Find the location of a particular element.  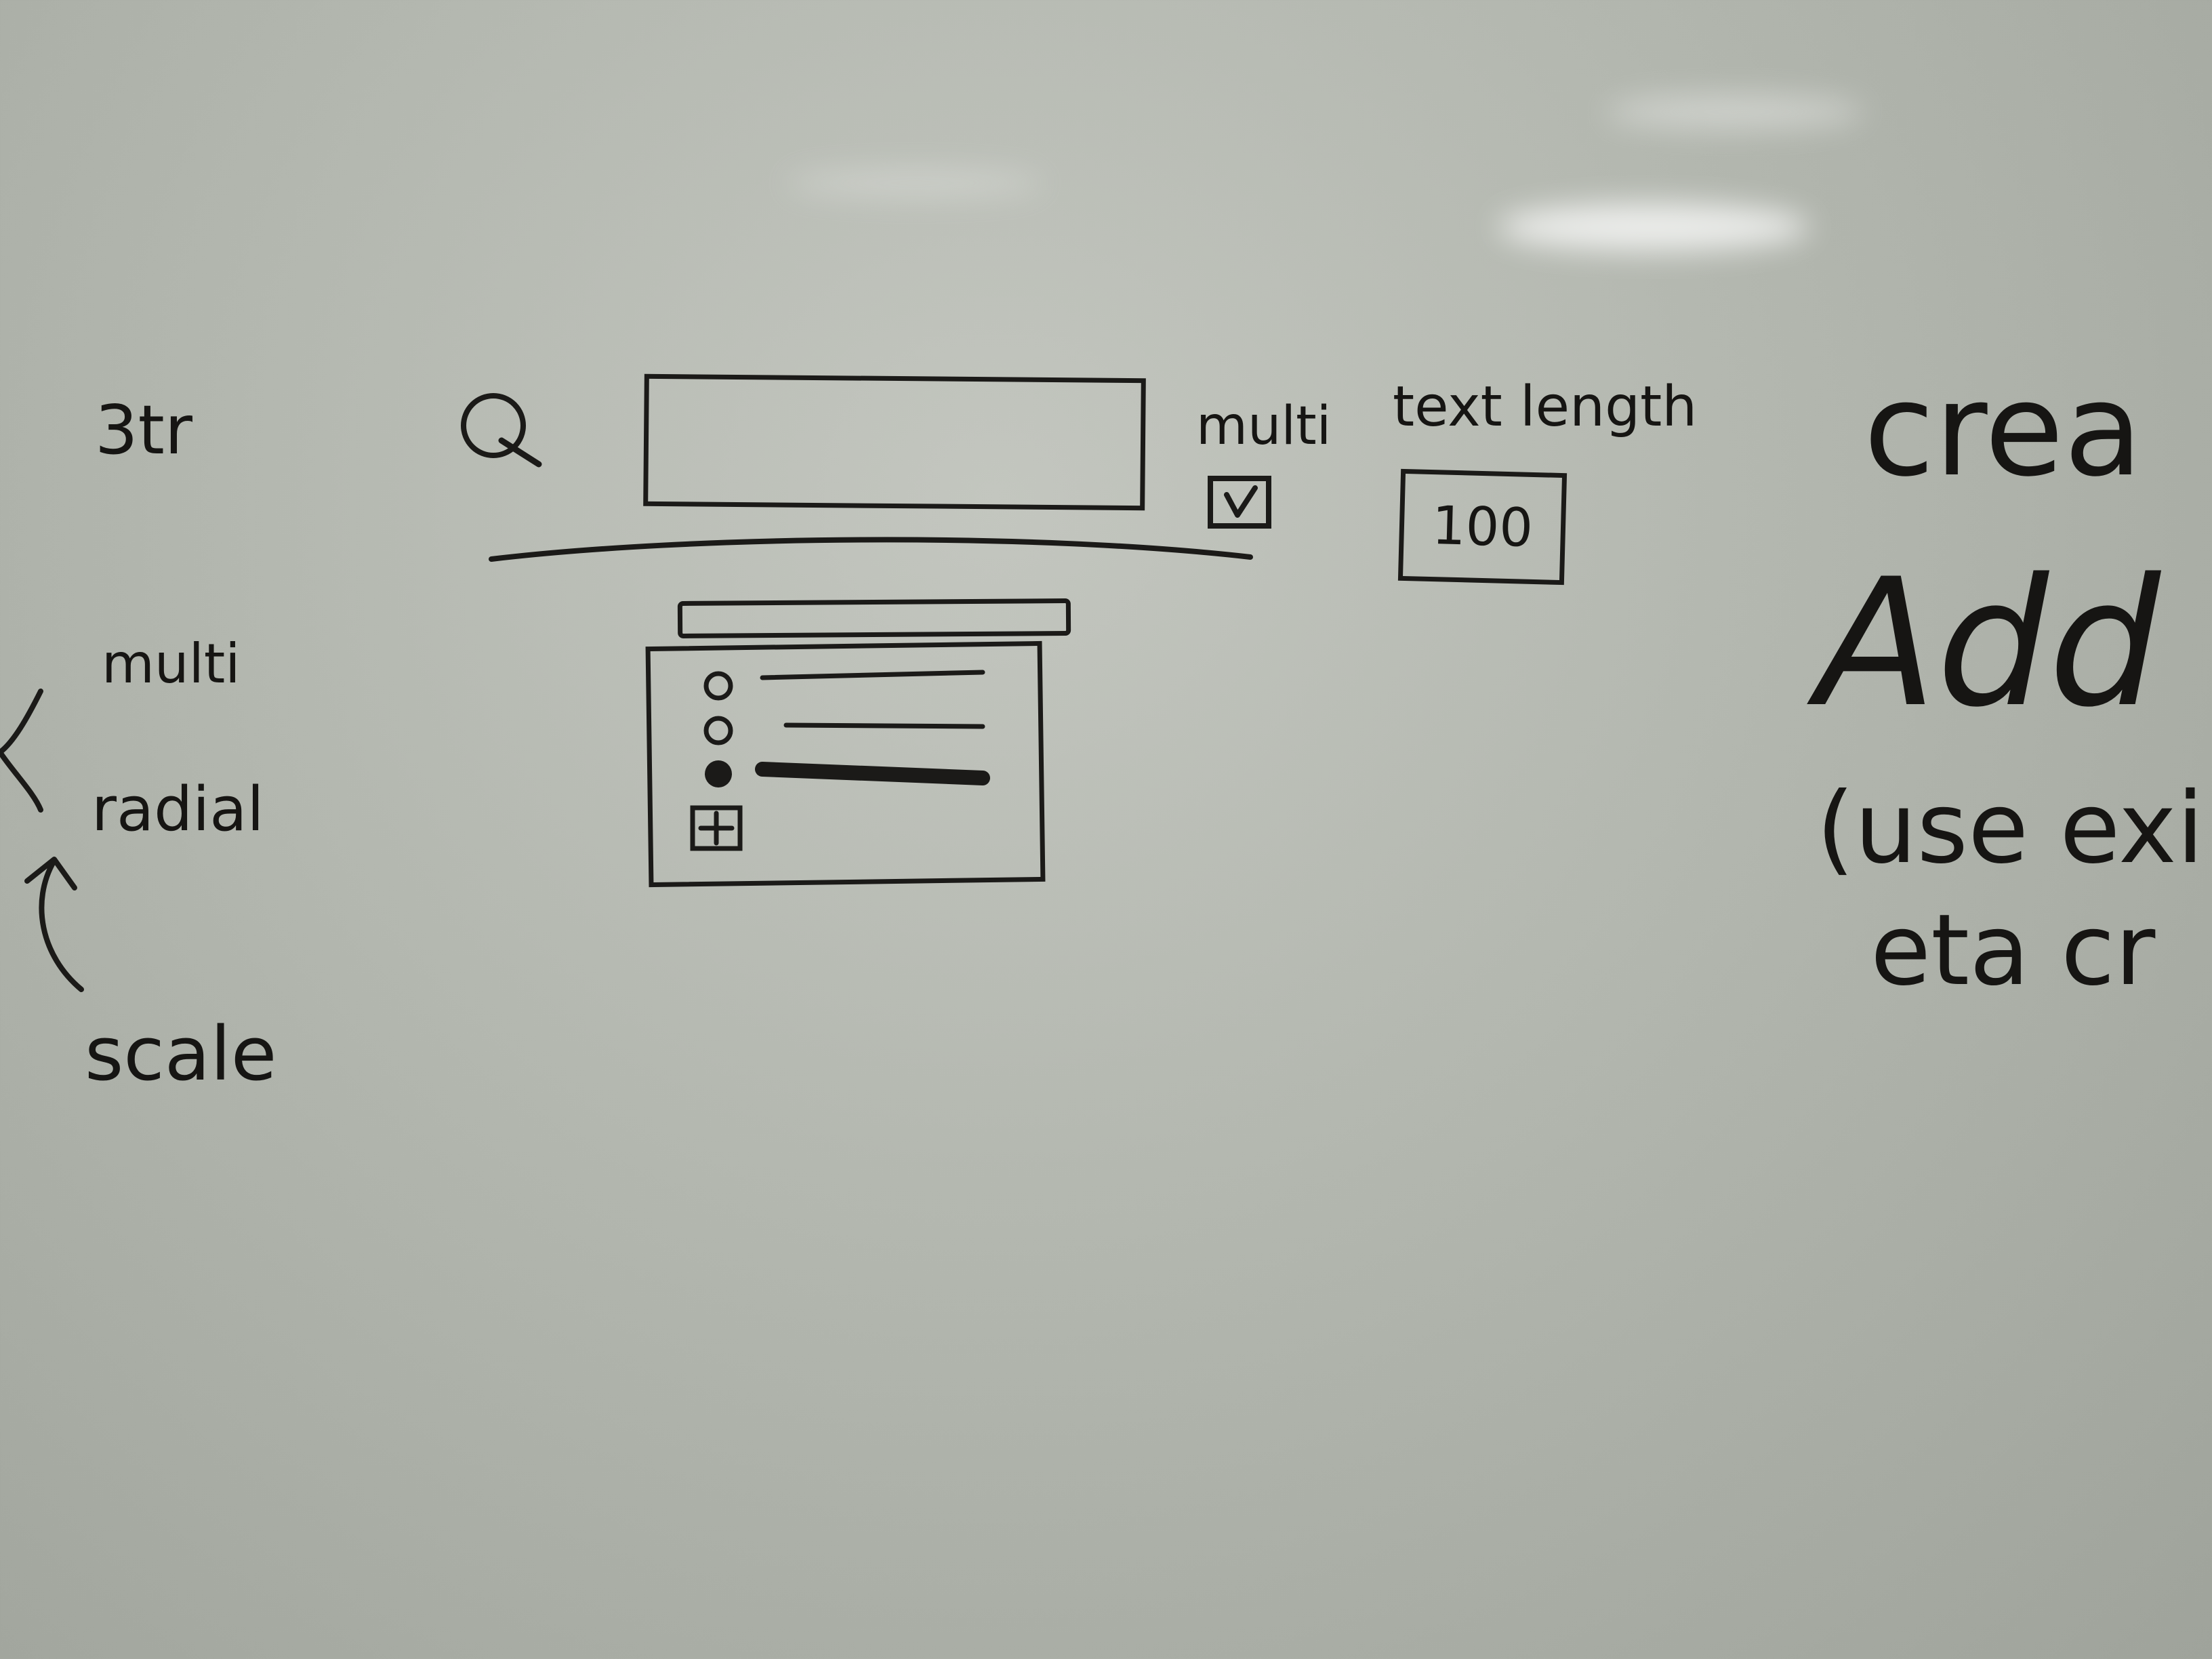

search-divider is located at coordinates (871, 549).